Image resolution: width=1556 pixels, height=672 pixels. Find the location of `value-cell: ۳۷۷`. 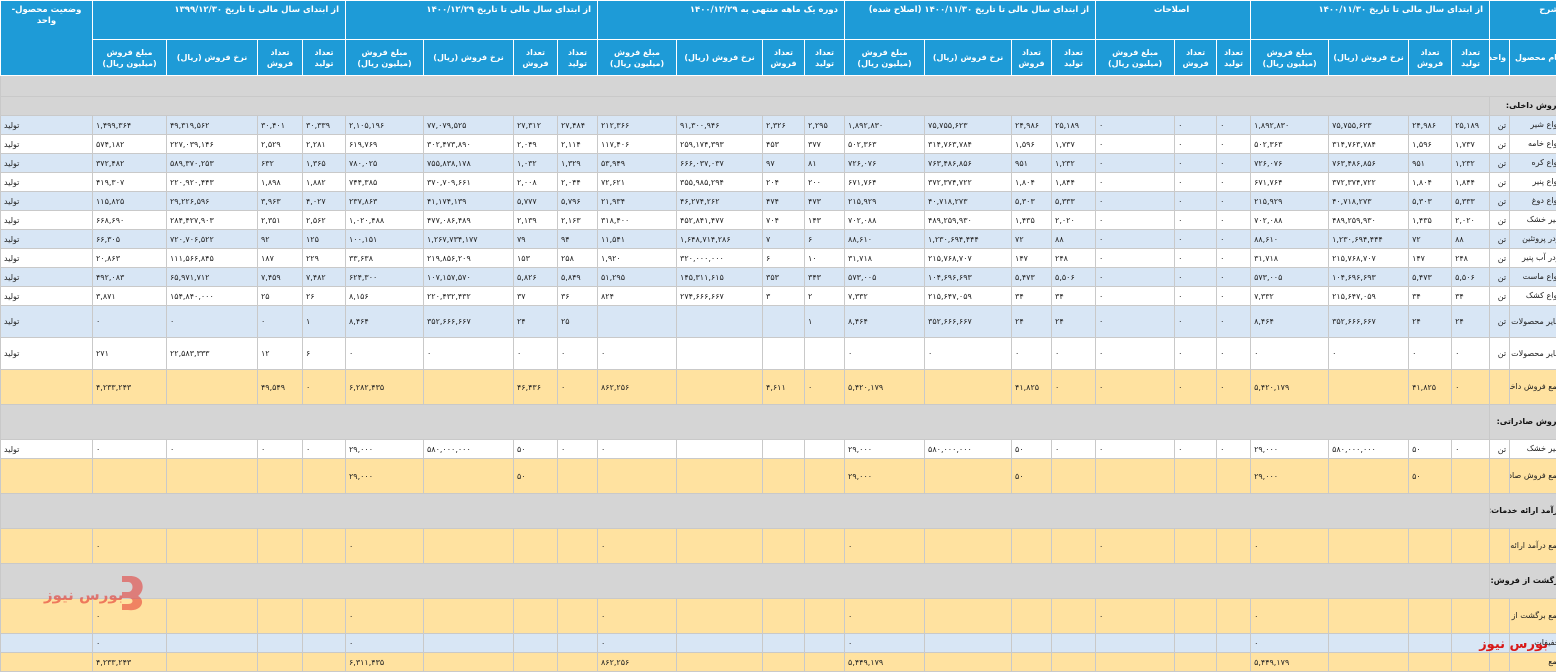

value-cell: ۳۷۷ is located at coordinates (825, 144).